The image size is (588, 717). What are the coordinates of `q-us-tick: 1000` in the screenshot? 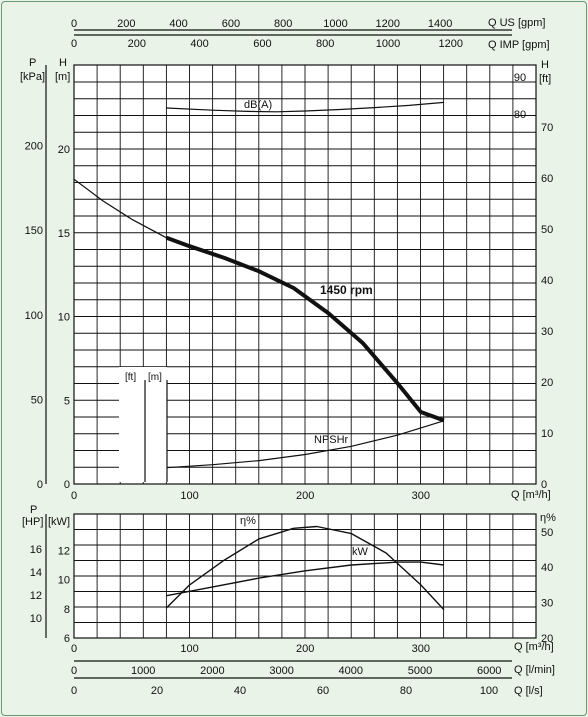 It's located at (335, 24).